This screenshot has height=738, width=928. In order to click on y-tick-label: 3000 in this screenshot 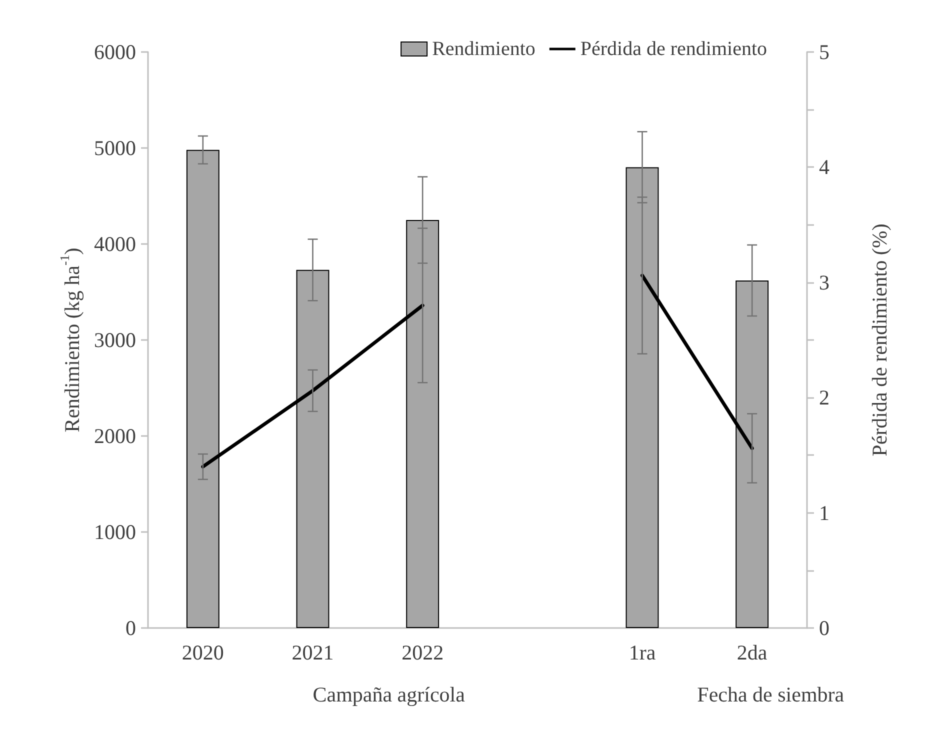, I will do `click(115, 340)`.